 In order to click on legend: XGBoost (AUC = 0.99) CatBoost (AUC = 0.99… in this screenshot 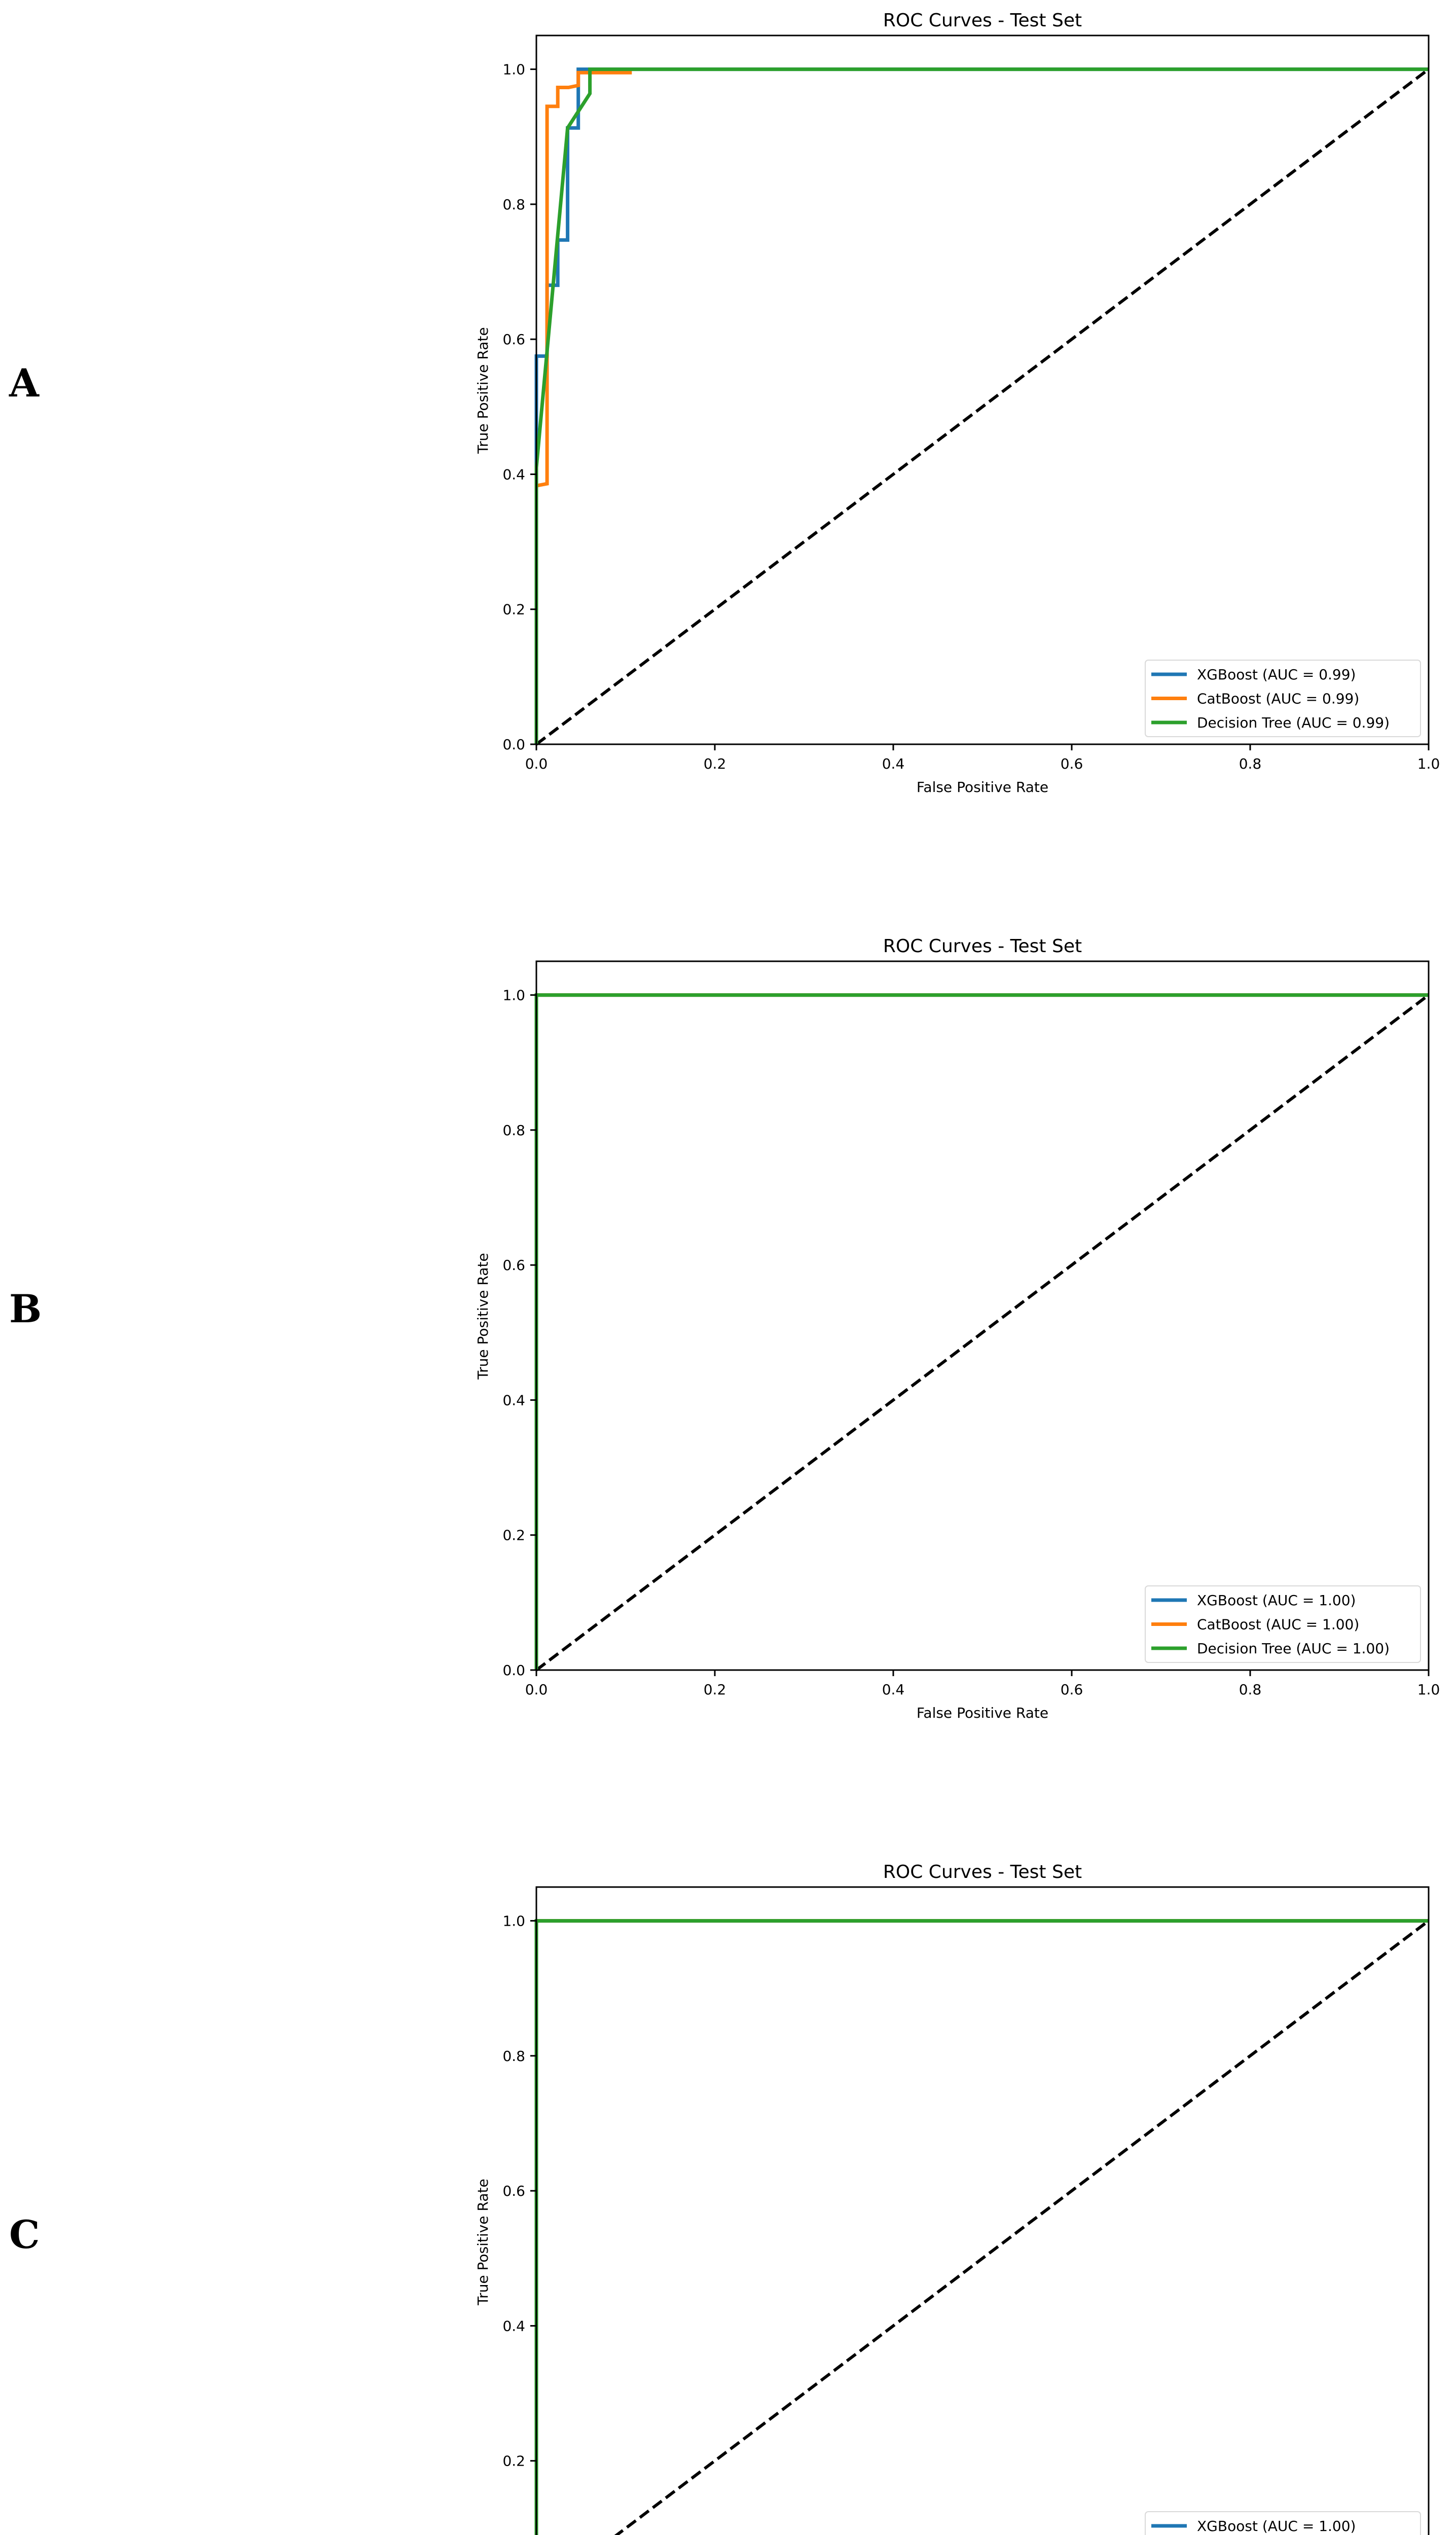, I will do `click(1283, 699)`.